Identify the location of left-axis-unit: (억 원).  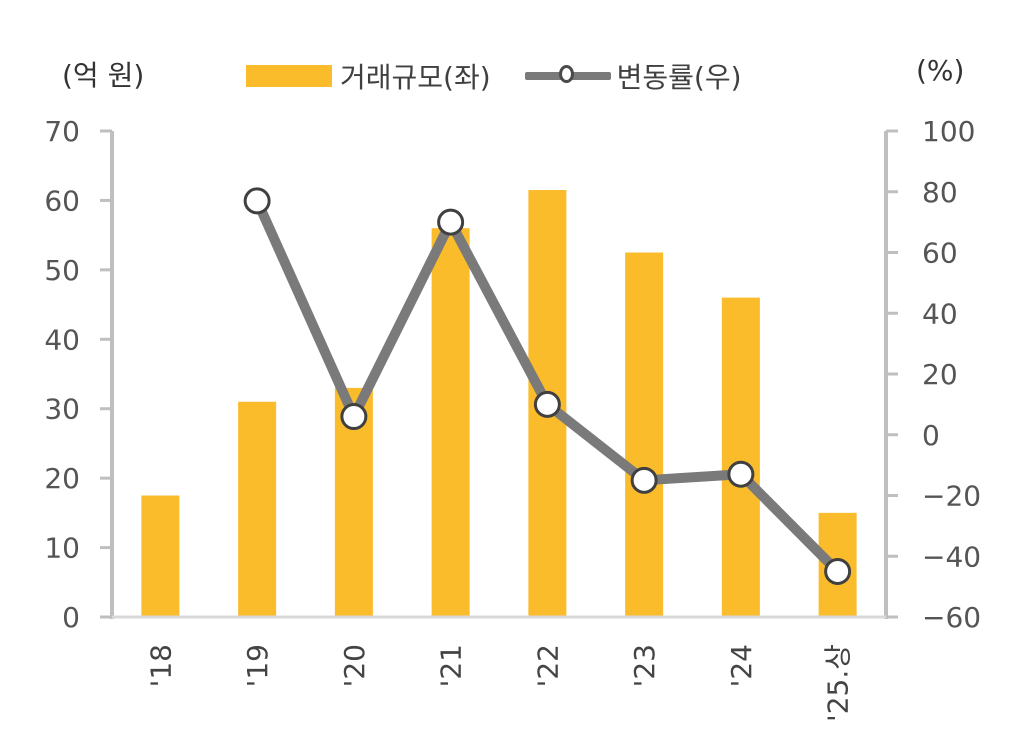
(103, 75).